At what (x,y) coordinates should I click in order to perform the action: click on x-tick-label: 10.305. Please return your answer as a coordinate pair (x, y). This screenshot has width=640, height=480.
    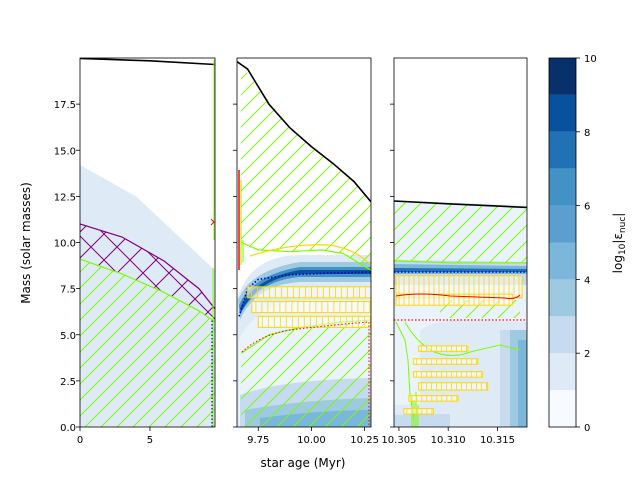
    Looking at the image, I should click on (398, 440).